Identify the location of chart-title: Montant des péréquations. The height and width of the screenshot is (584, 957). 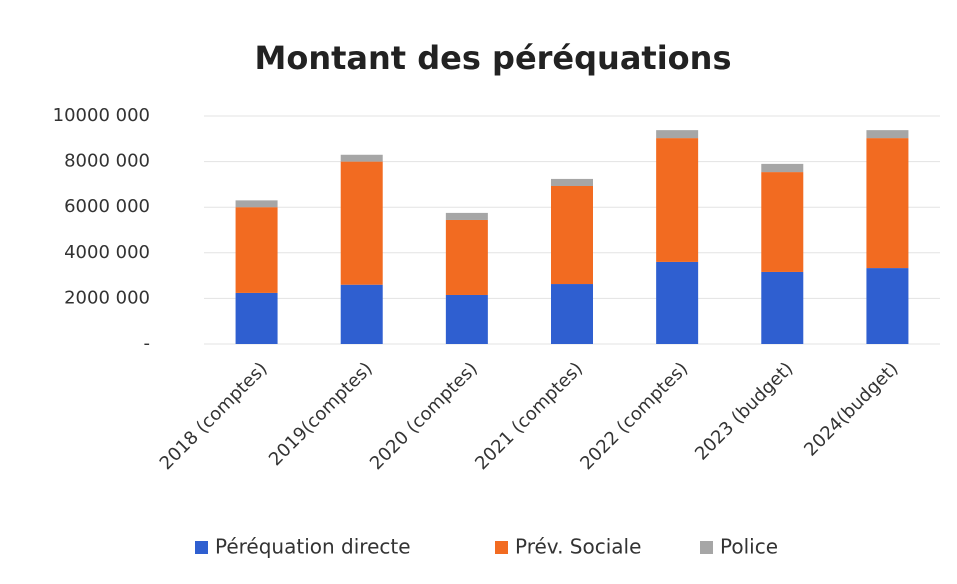
(493, 58).